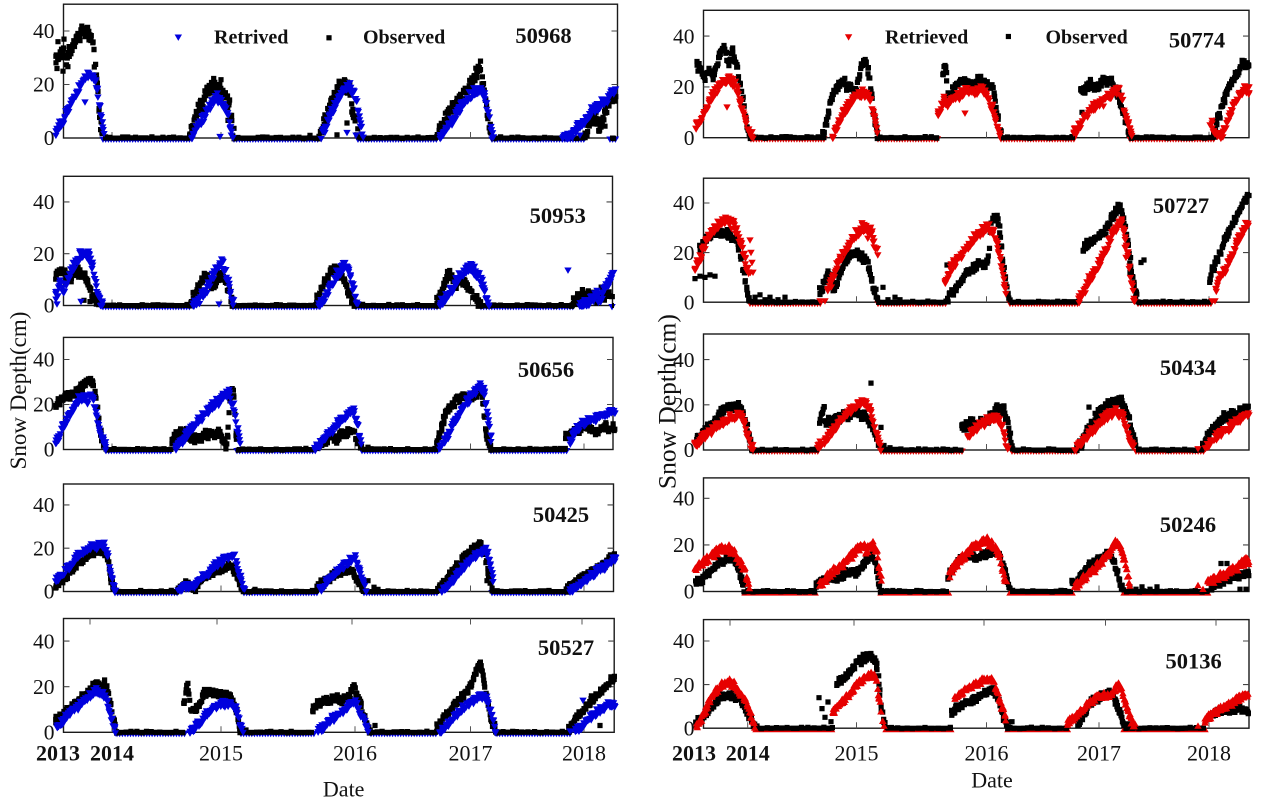 The image size is (1268, 806). What do you see at coordinates (561, 514) in the screenshot?
I see `svg-text: 50425` at bounding box center [561, 514].